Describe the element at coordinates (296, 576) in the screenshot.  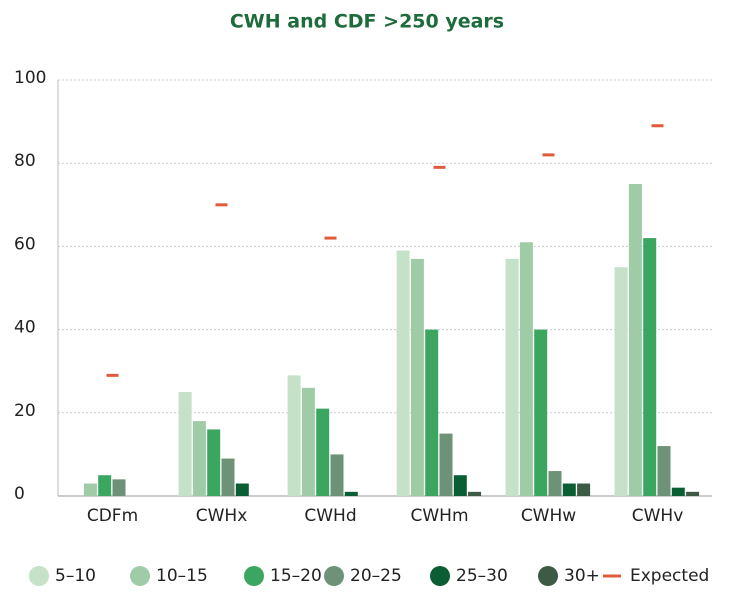
I see `legend-label: 15–20` at that location.